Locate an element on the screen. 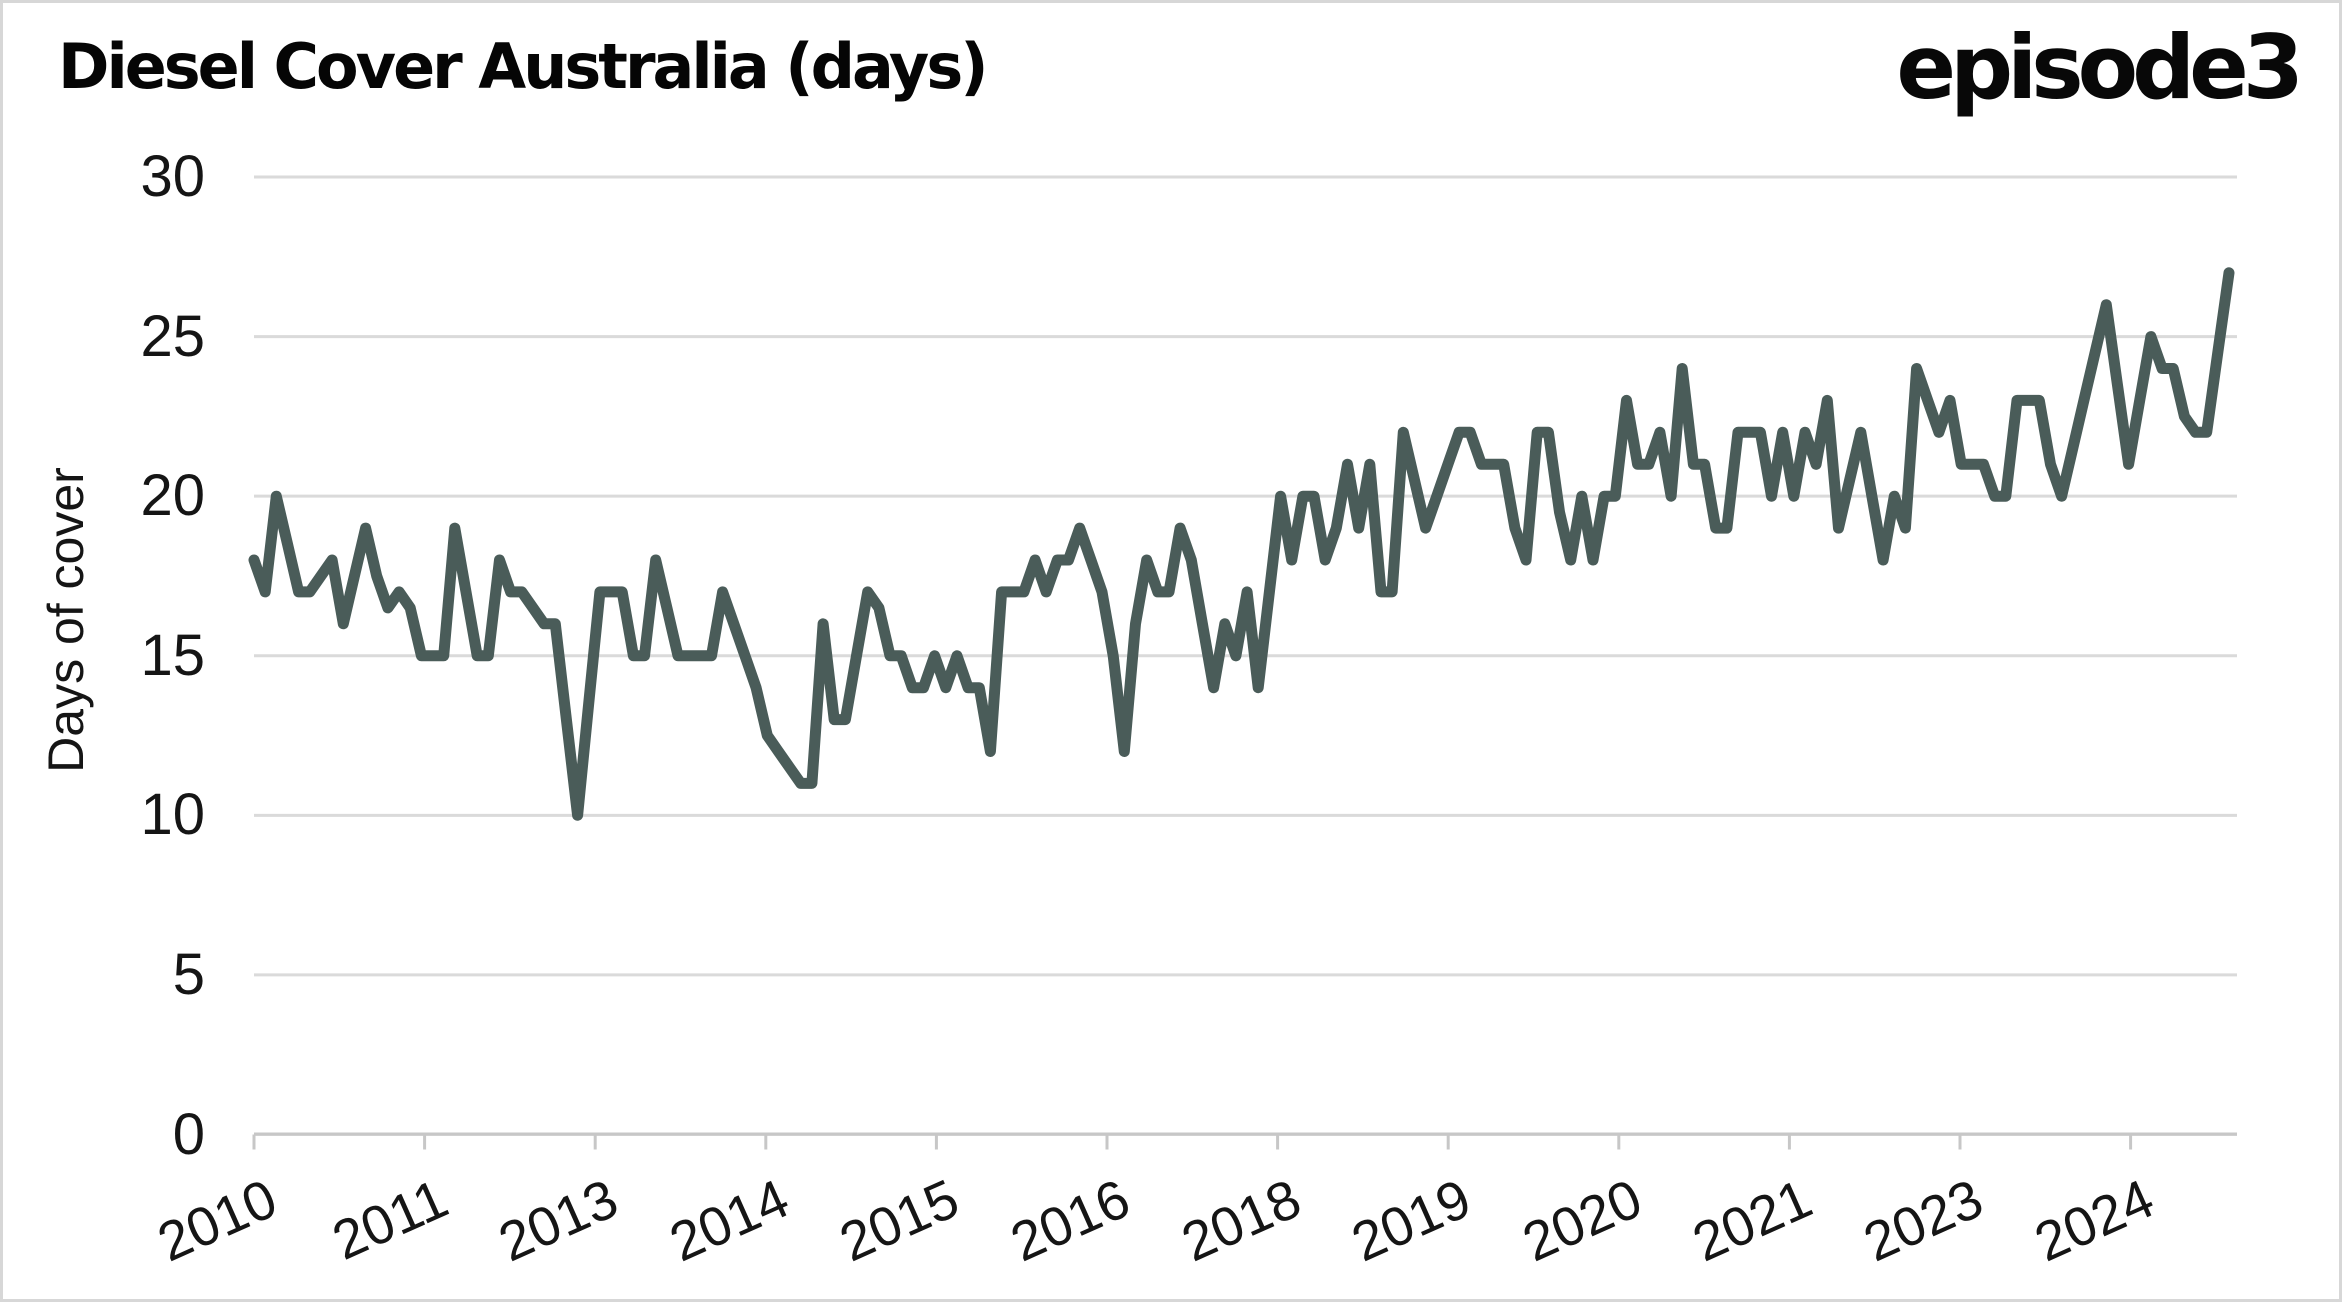  x-axis-ticks is located at coordinates (1192, 1142).